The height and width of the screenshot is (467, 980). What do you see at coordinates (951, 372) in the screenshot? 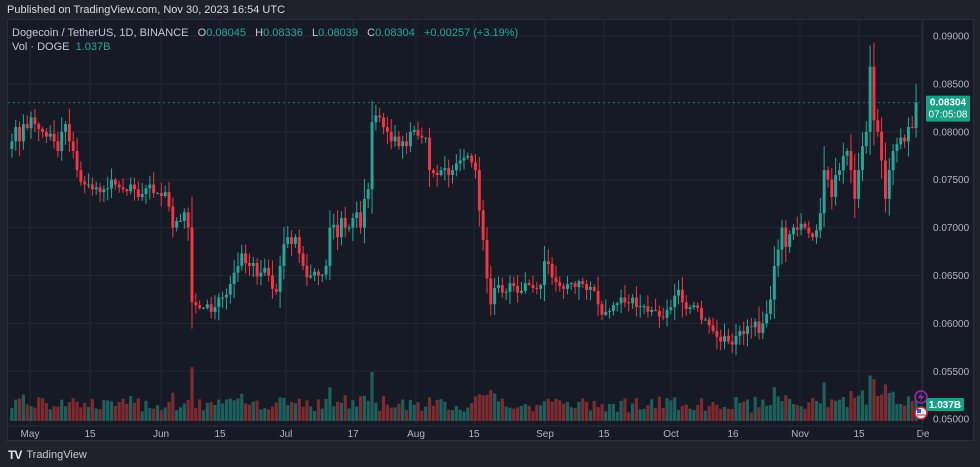
I see `price-tick: 0.05500` at bounding box center [951, 372].